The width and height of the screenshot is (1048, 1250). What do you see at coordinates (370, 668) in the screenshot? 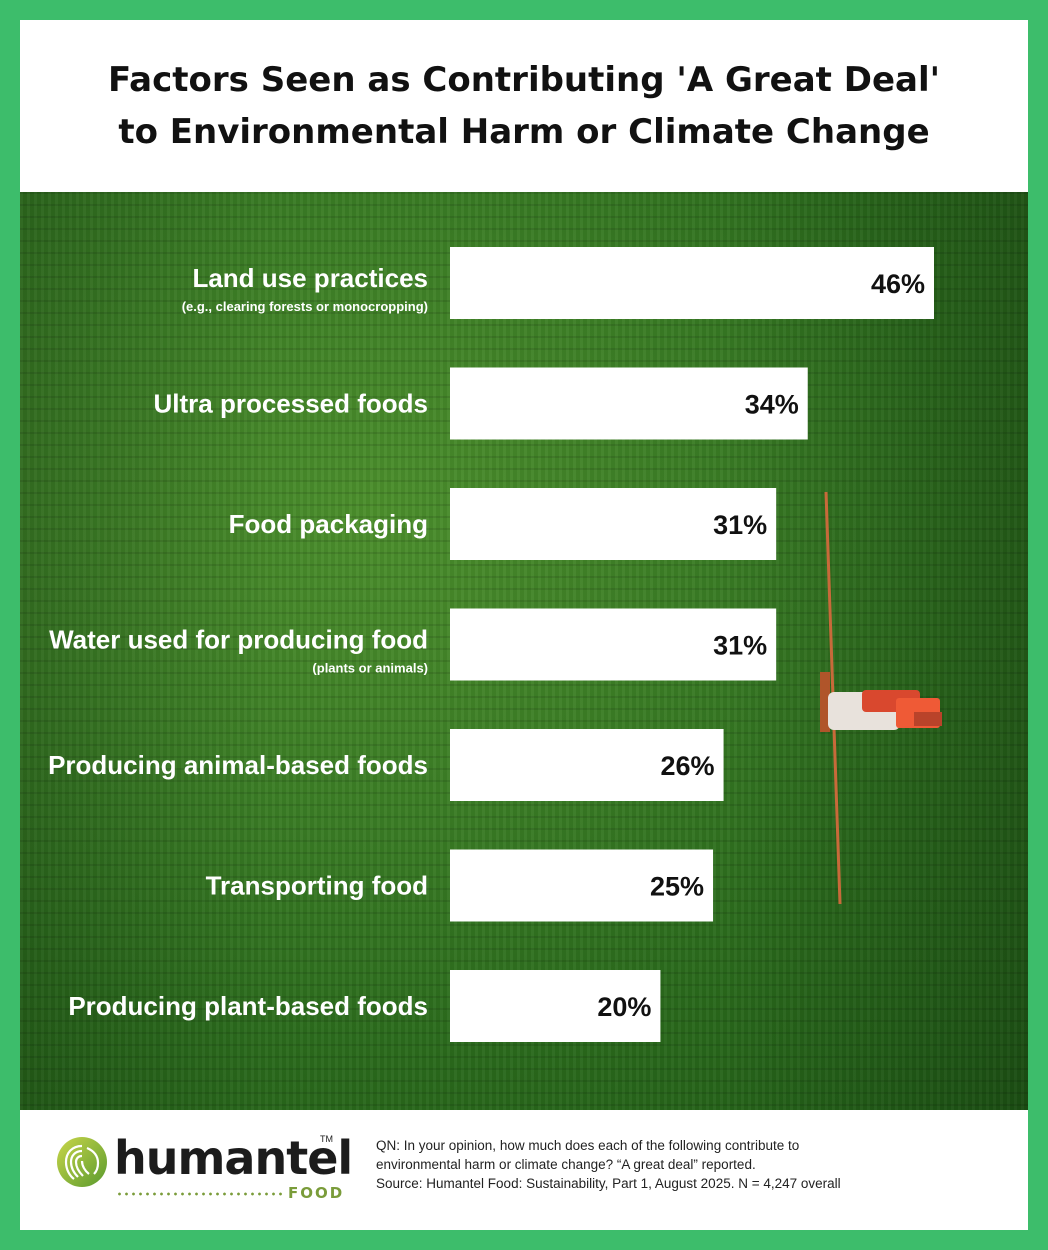
I see `category-sublabel-3: (plants or animals)` at bounding box center [370, 668].